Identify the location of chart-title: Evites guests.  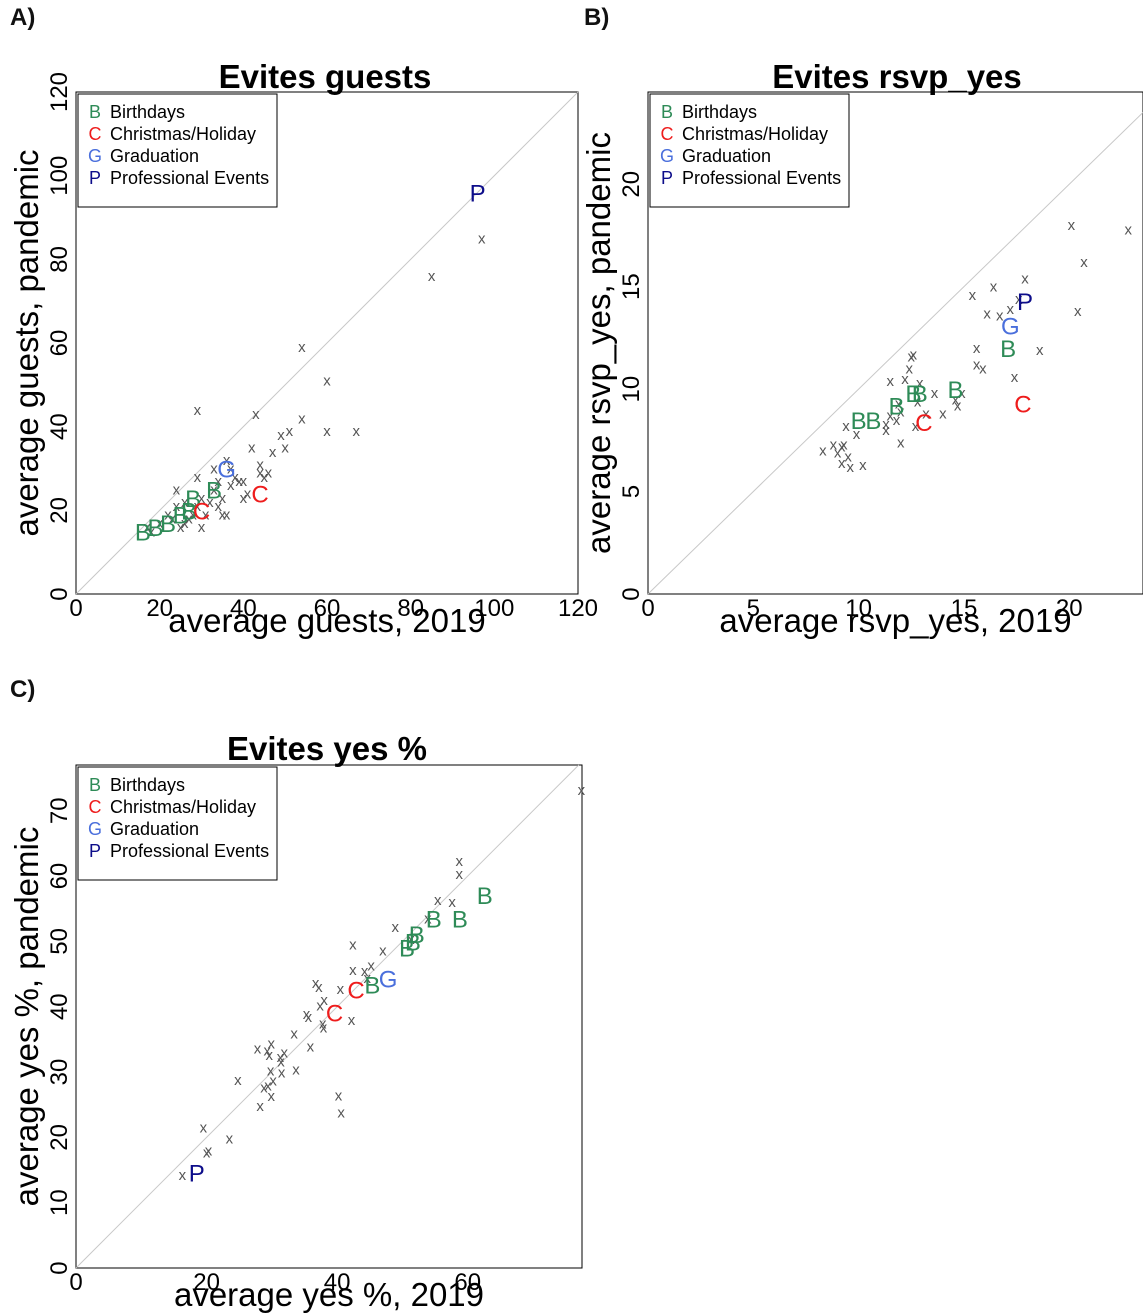
(325, 76).